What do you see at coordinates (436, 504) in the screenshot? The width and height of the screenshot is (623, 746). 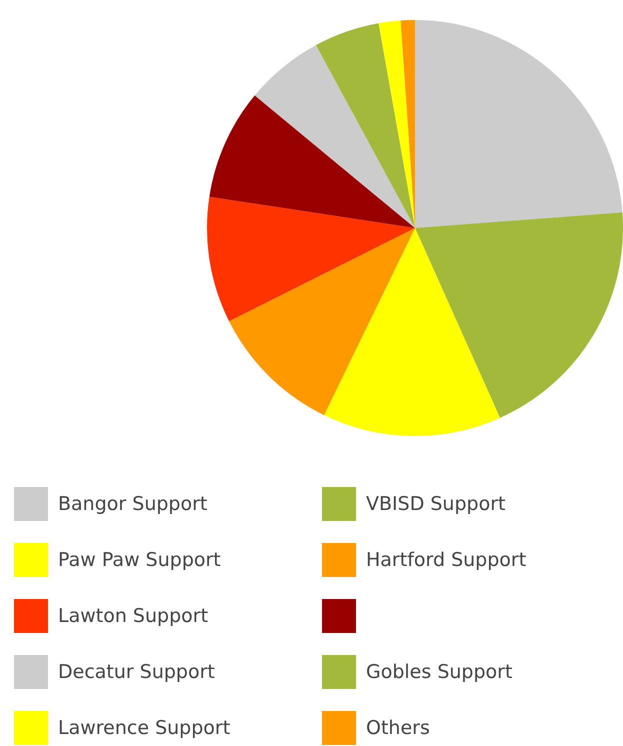 I see `legend-label: VBISD Support` at bounding box center [436, 504].